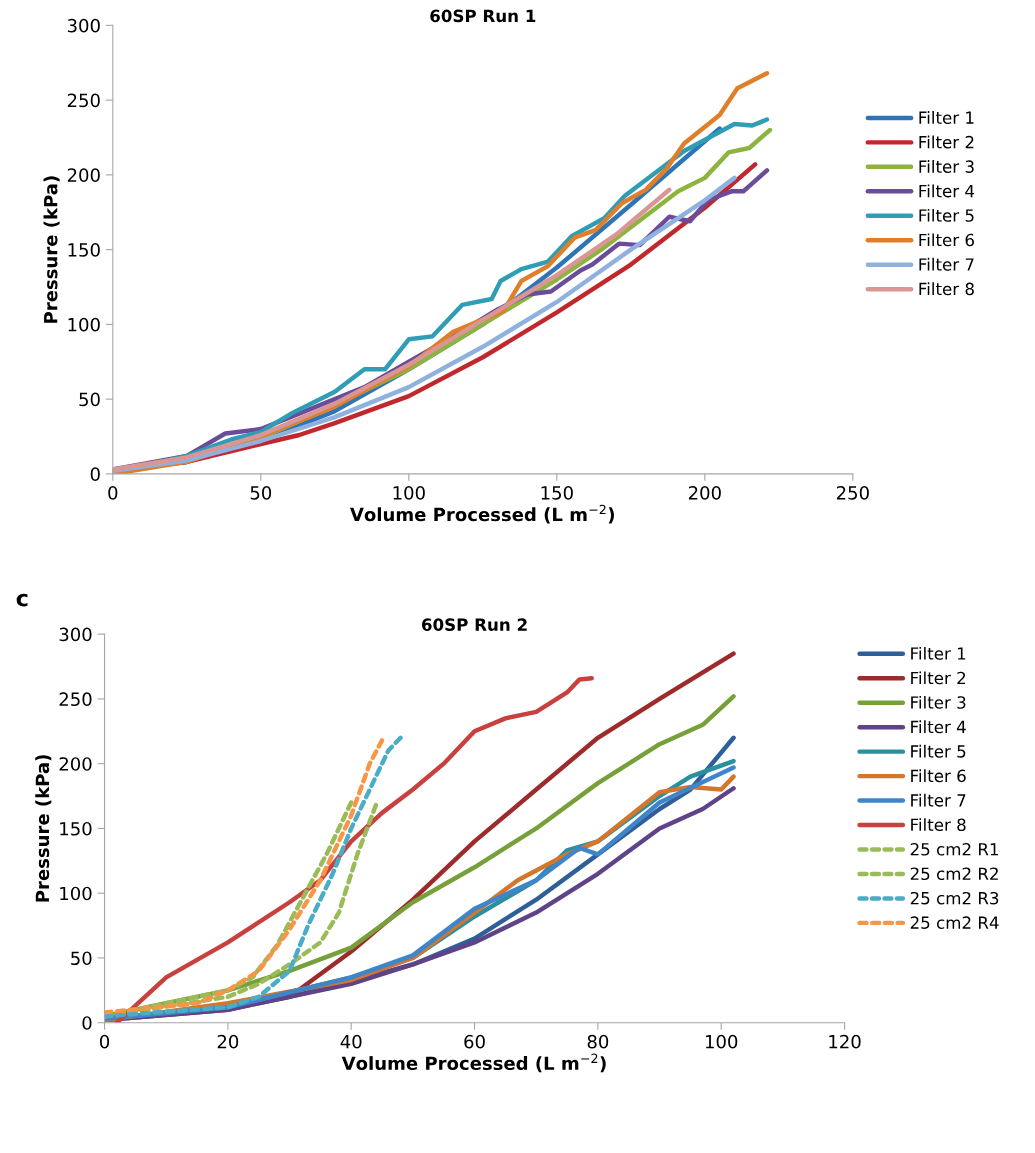 The width and height of the screenshot is (1035, 1153). I want to click on x-tick-label: 150, so click(557, 493).